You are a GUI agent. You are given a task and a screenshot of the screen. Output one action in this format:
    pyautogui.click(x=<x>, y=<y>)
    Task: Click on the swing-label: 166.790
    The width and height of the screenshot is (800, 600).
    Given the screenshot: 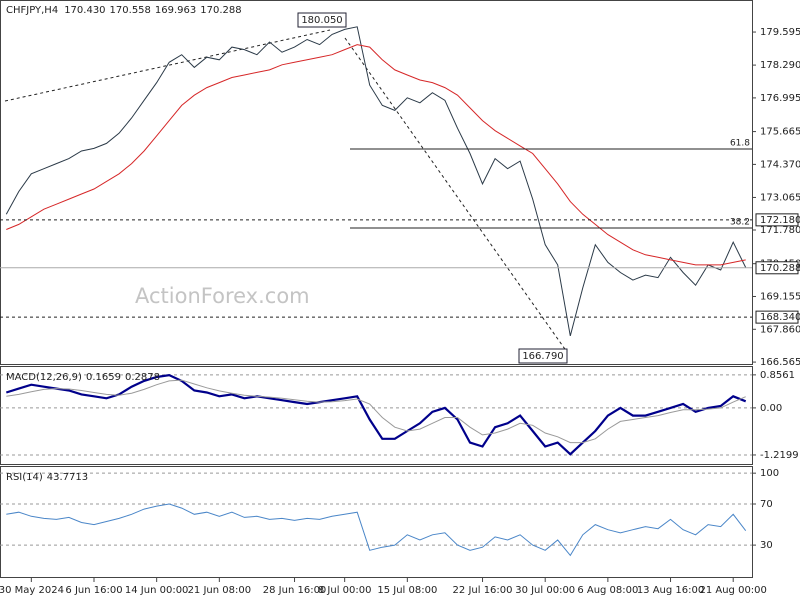 What is the action you would take?
    pyautogui.click(x=542, y=356)
    